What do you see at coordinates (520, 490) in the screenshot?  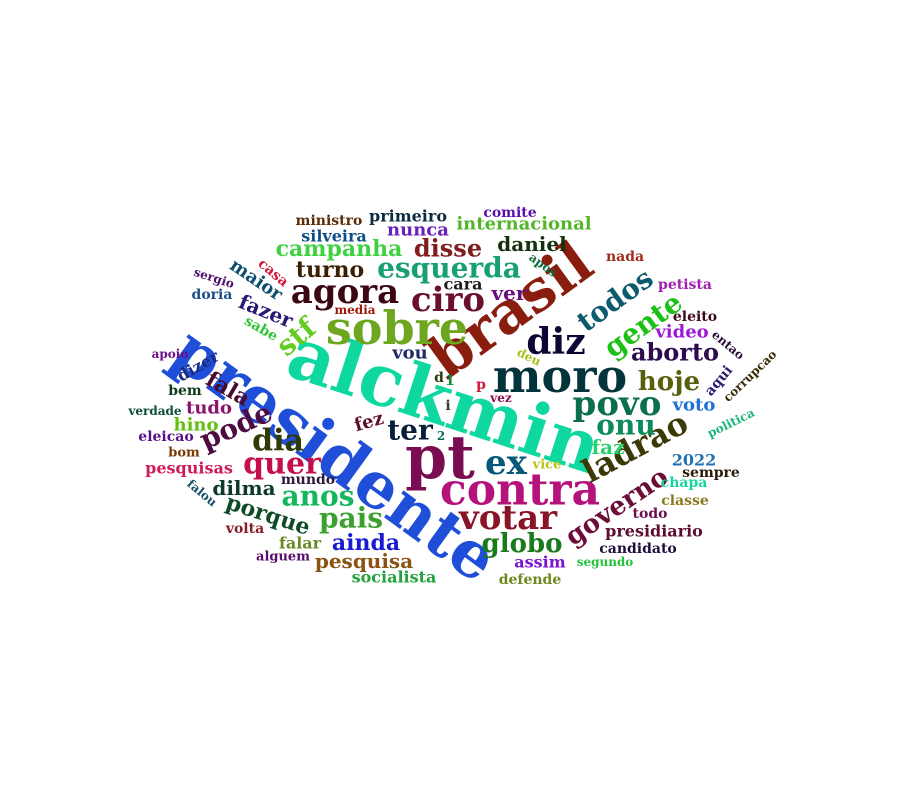 I see `word-contra: contra` at bounding box center [520, 490].